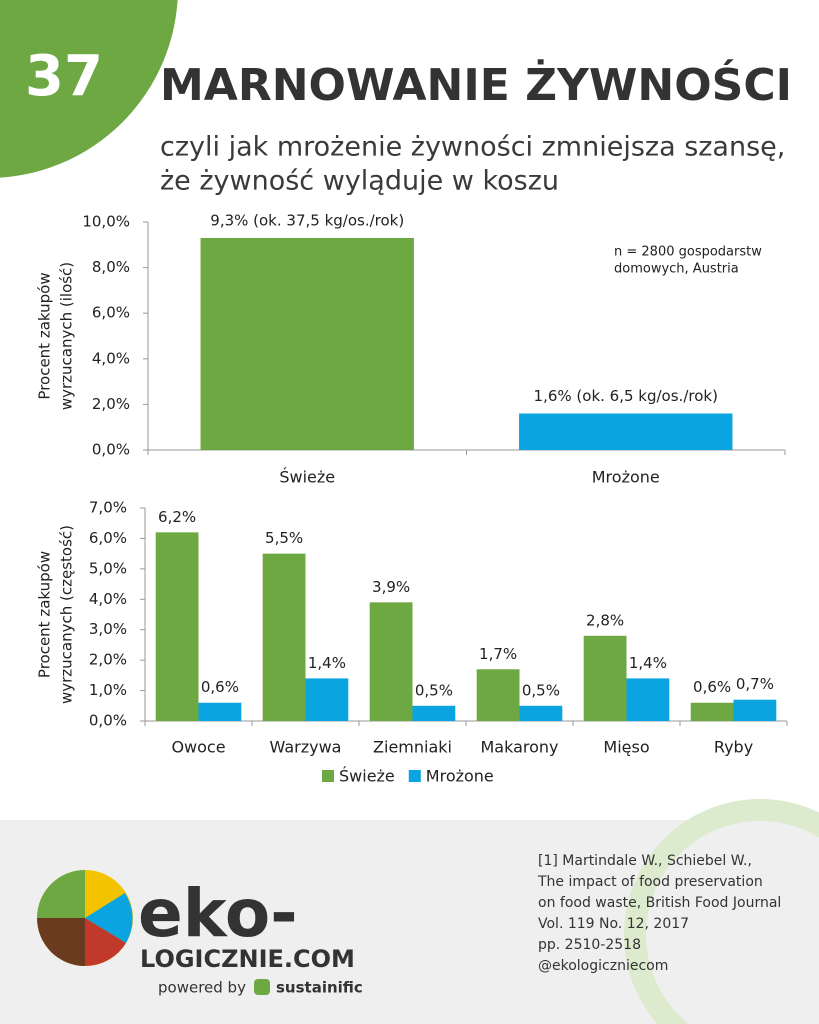 The width and height of the screenshot is (819, 1024). I want to click on value-label: 3,9%, so click(391, 587).